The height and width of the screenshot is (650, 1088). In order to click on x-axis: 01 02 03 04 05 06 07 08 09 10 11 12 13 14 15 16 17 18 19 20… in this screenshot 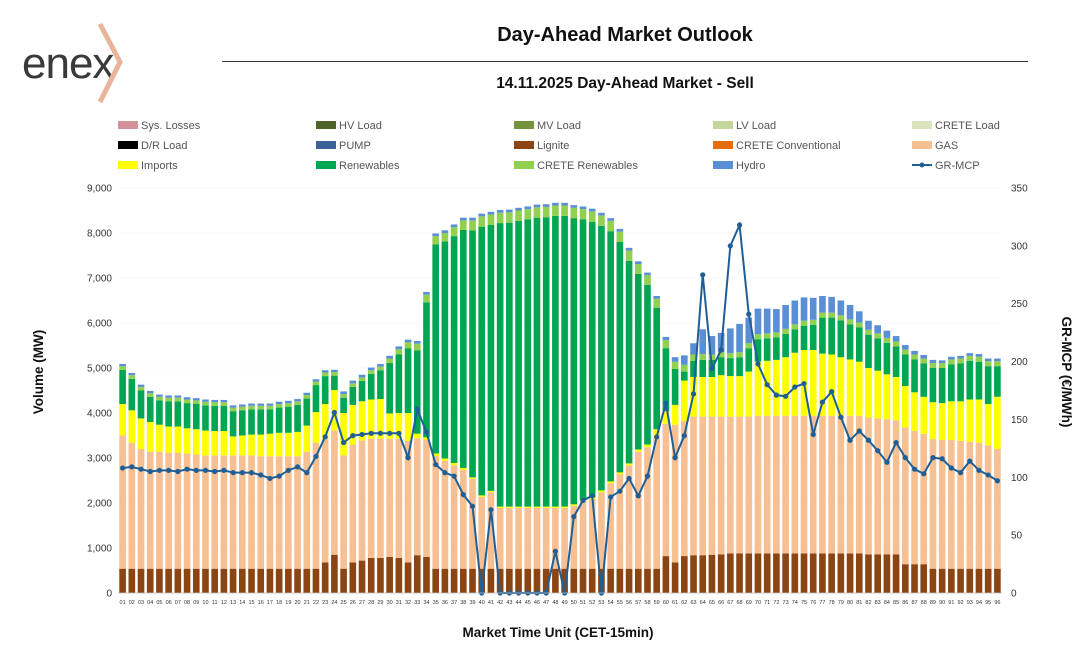, I will do `click(560, 599)`.